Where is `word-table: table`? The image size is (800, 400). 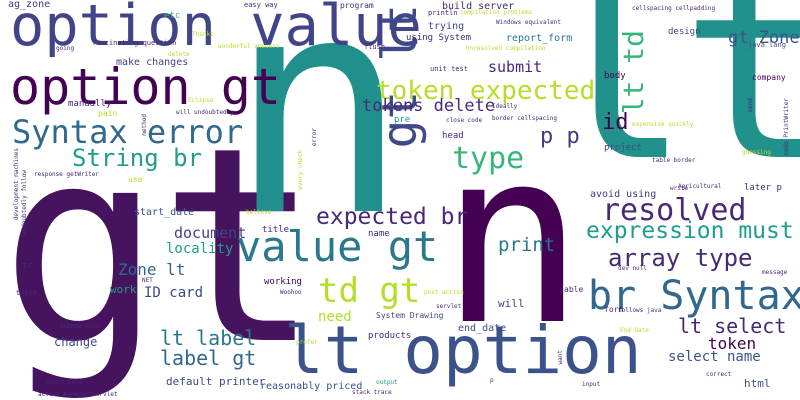
word-table: table is located at coordinates (27, 293).